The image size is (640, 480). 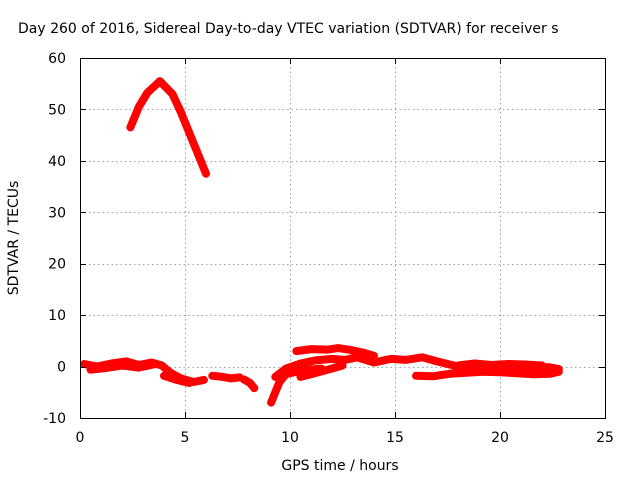 What do you see at coordinates (61, 368) in the screenshot?
I see `y-tick-label: 0` at bounding box center [61, 368].